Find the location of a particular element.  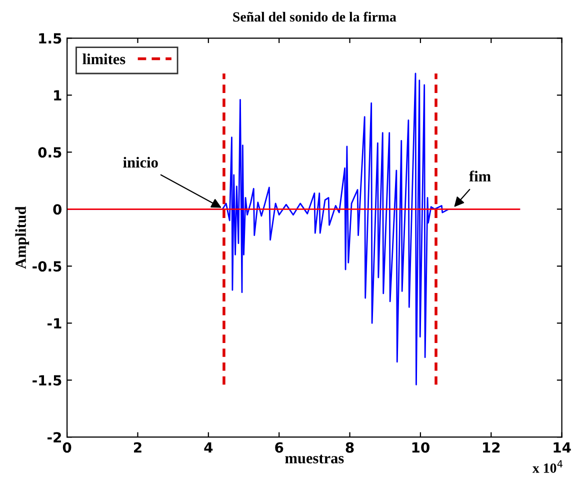

y-tick-label: 0 is located at coordinates (57, 209).